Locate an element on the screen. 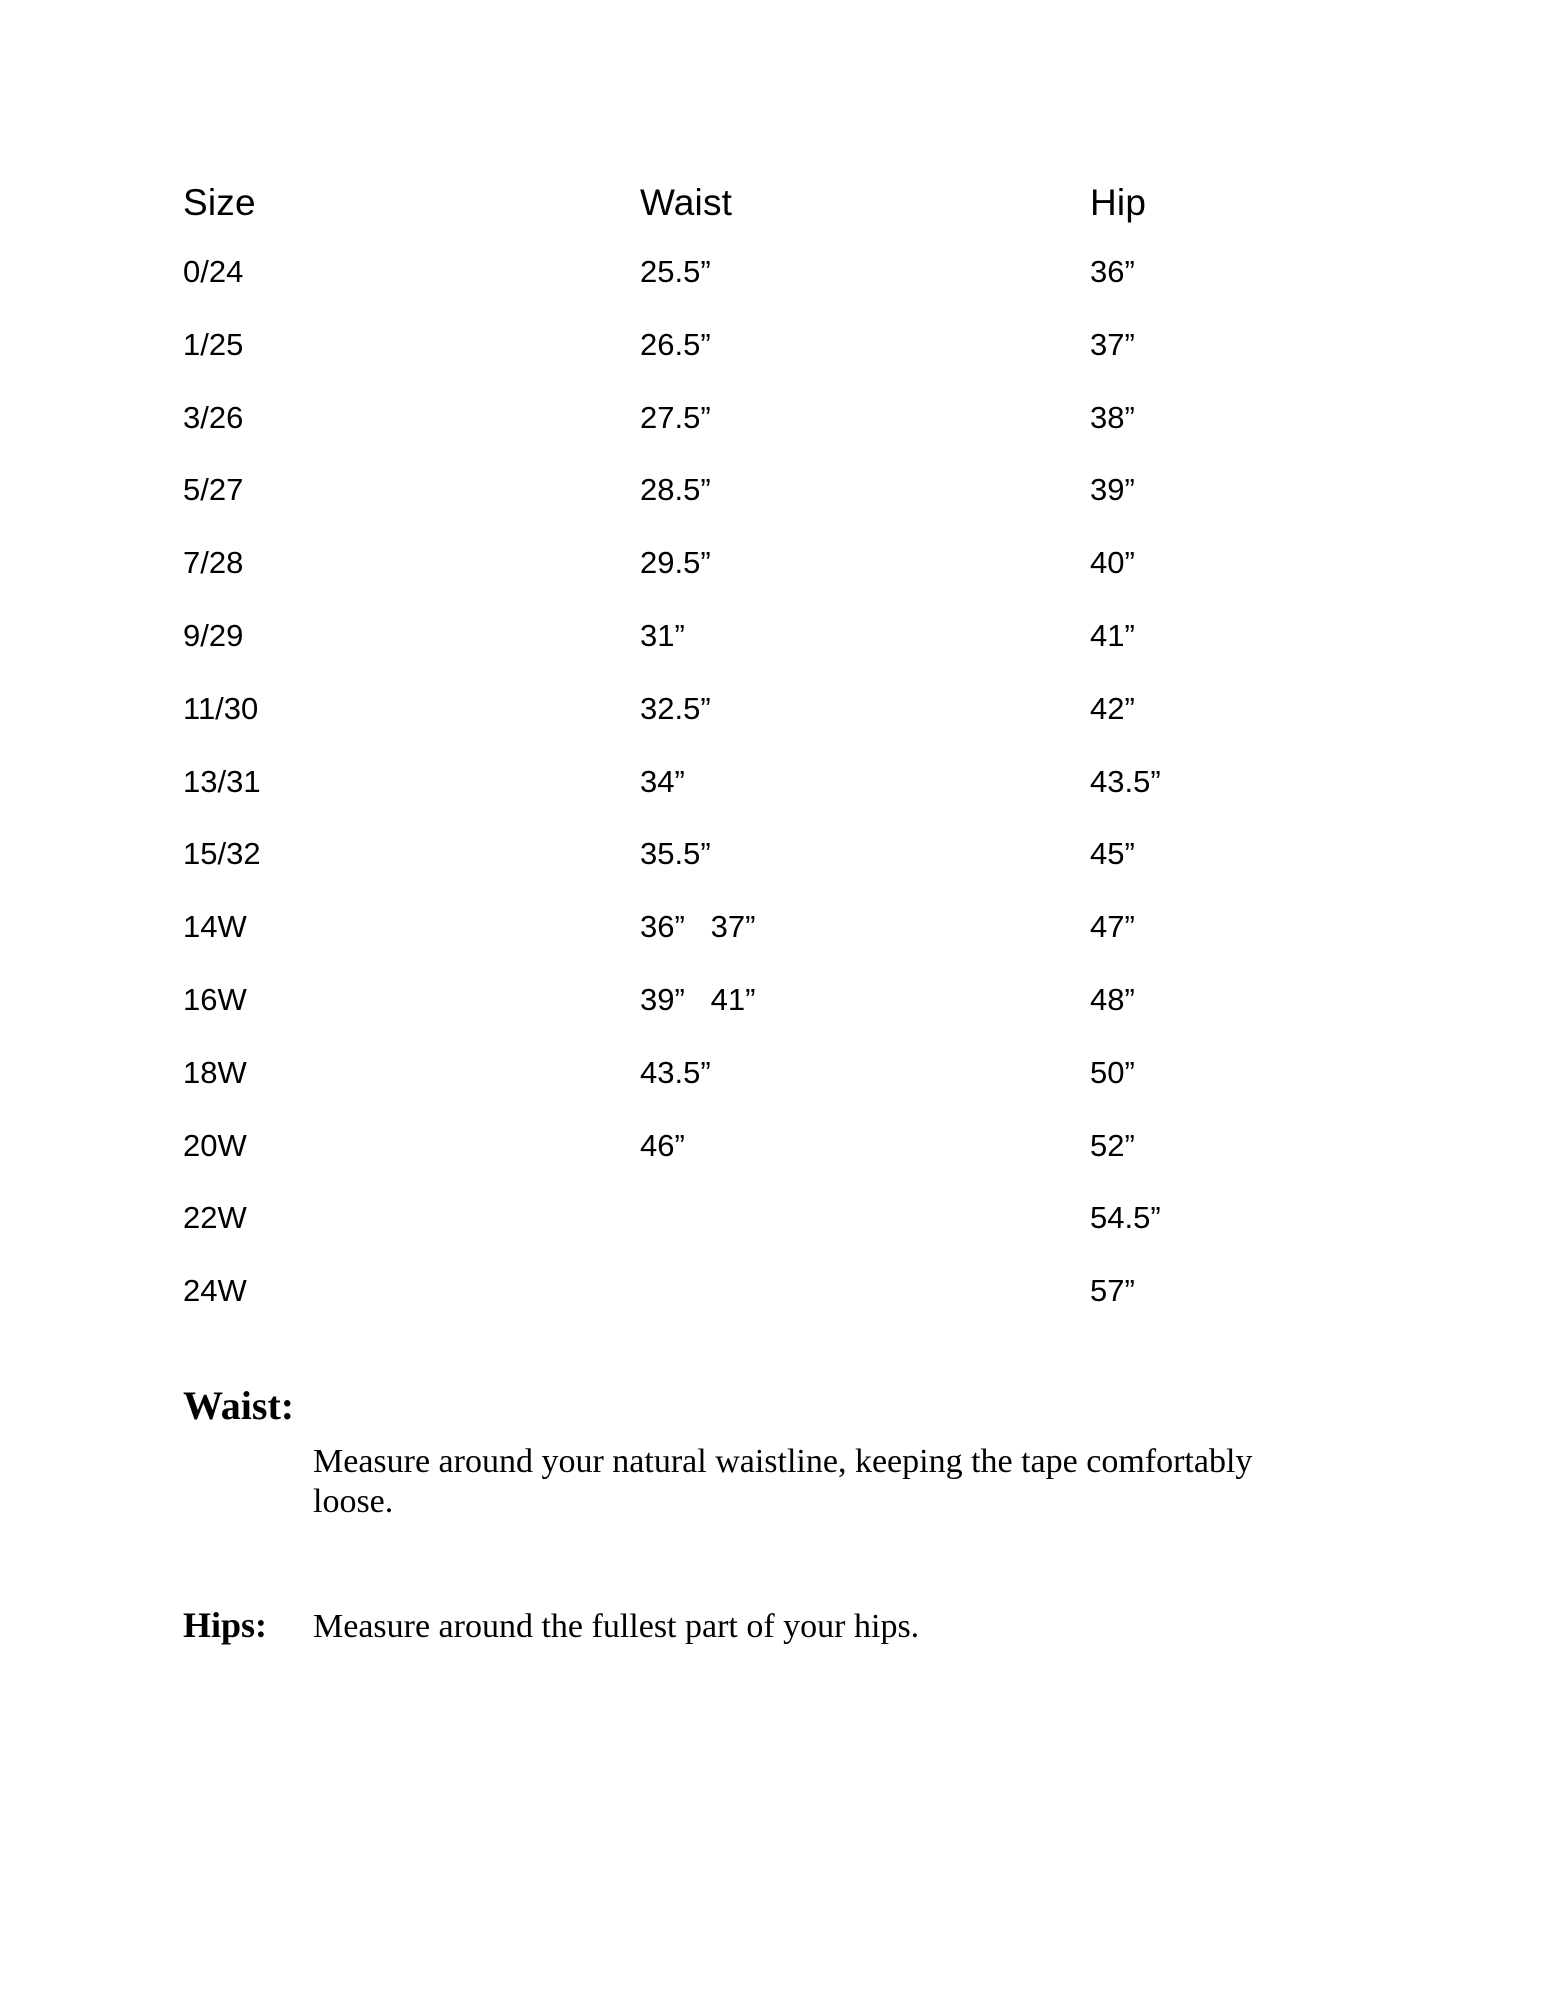 The width and height of the screenshot is (1546, 2000). cell-hip: 47” is located at coordinates (1112, 927).